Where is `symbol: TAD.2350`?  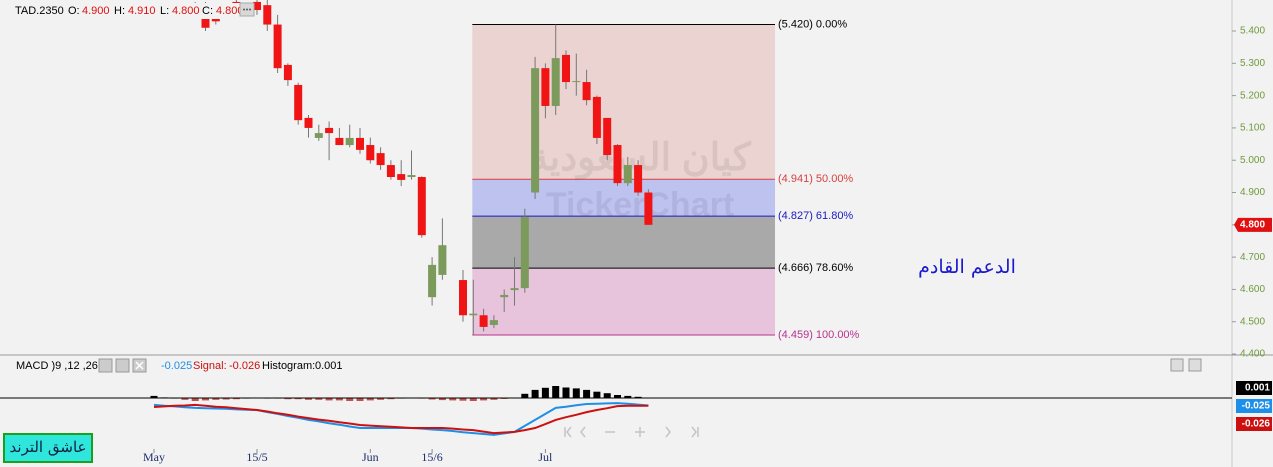
symbol: TAD.2350 is located at coordinates (39, 11).